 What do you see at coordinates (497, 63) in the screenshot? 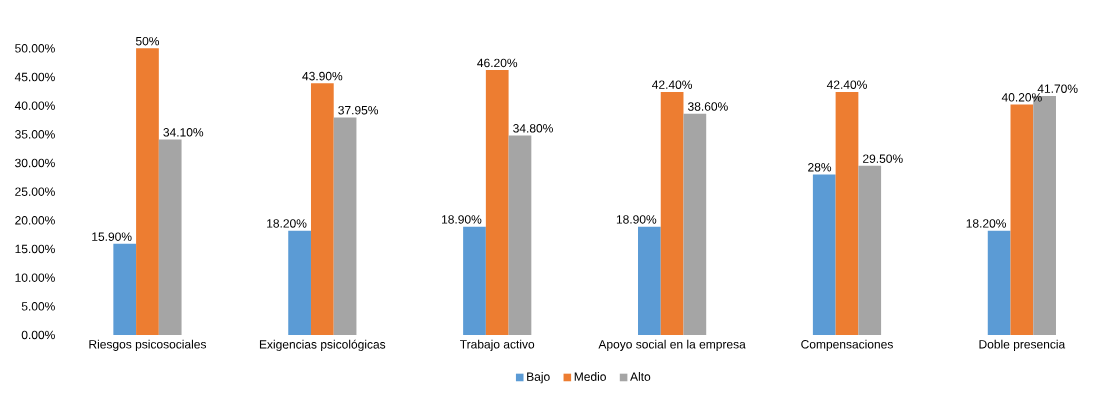
I see `data-label: 46.20%` at bounding box center [497, 63].